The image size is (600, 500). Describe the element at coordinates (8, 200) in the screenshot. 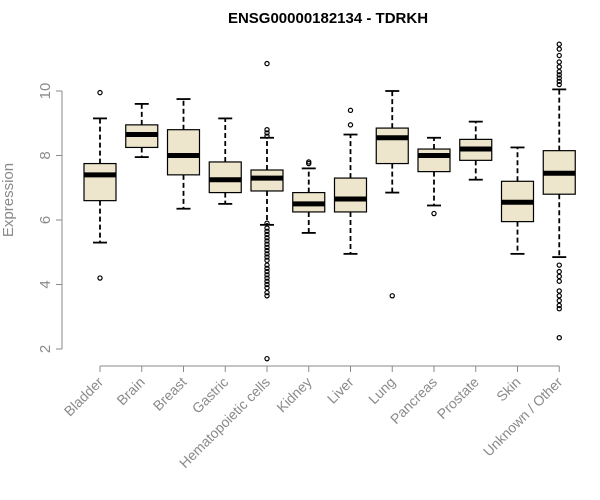

I see `y-axis-label: Expression` at that location.